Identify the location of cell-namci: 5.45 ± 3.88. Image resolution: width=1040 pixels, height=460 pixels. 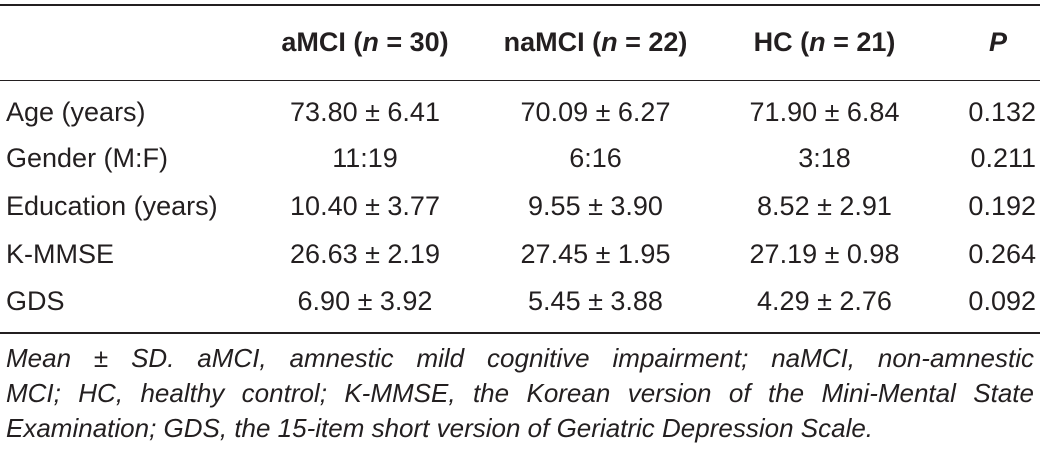
(595, 301).